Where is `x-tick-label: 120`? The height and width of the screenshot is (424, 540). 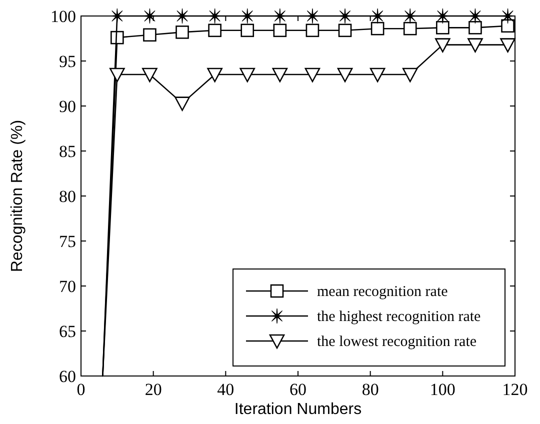 x-tick-label: 120 is located at coordinates (515, 389).